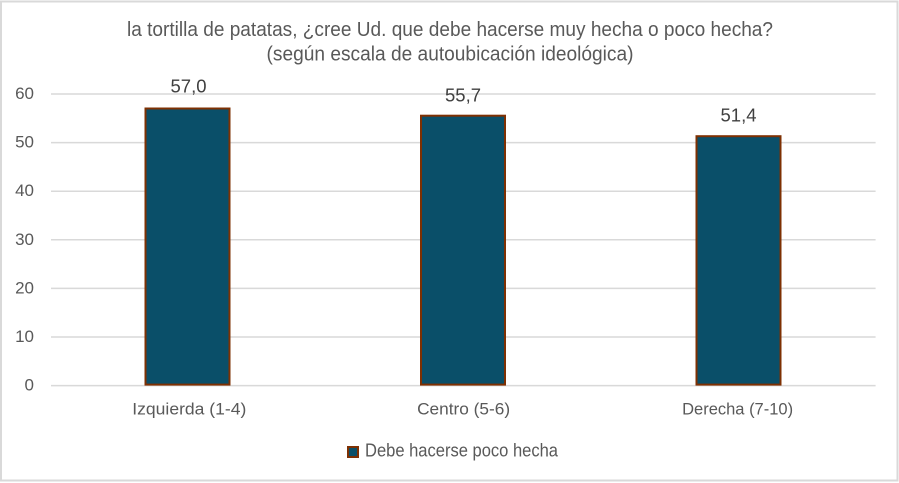 The width and height of the screenshot is (899, 483). I want to click on svg-text: Derecha (7-10), so click(737, 409).